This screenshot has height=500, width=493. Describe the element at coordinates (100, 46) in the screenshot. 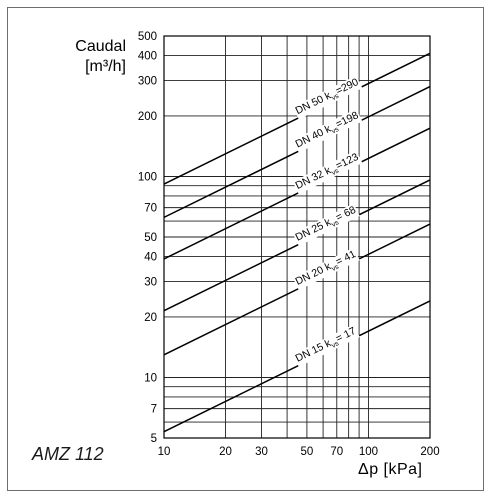

I see `y-axis-label-line1: Caudal` at that location.